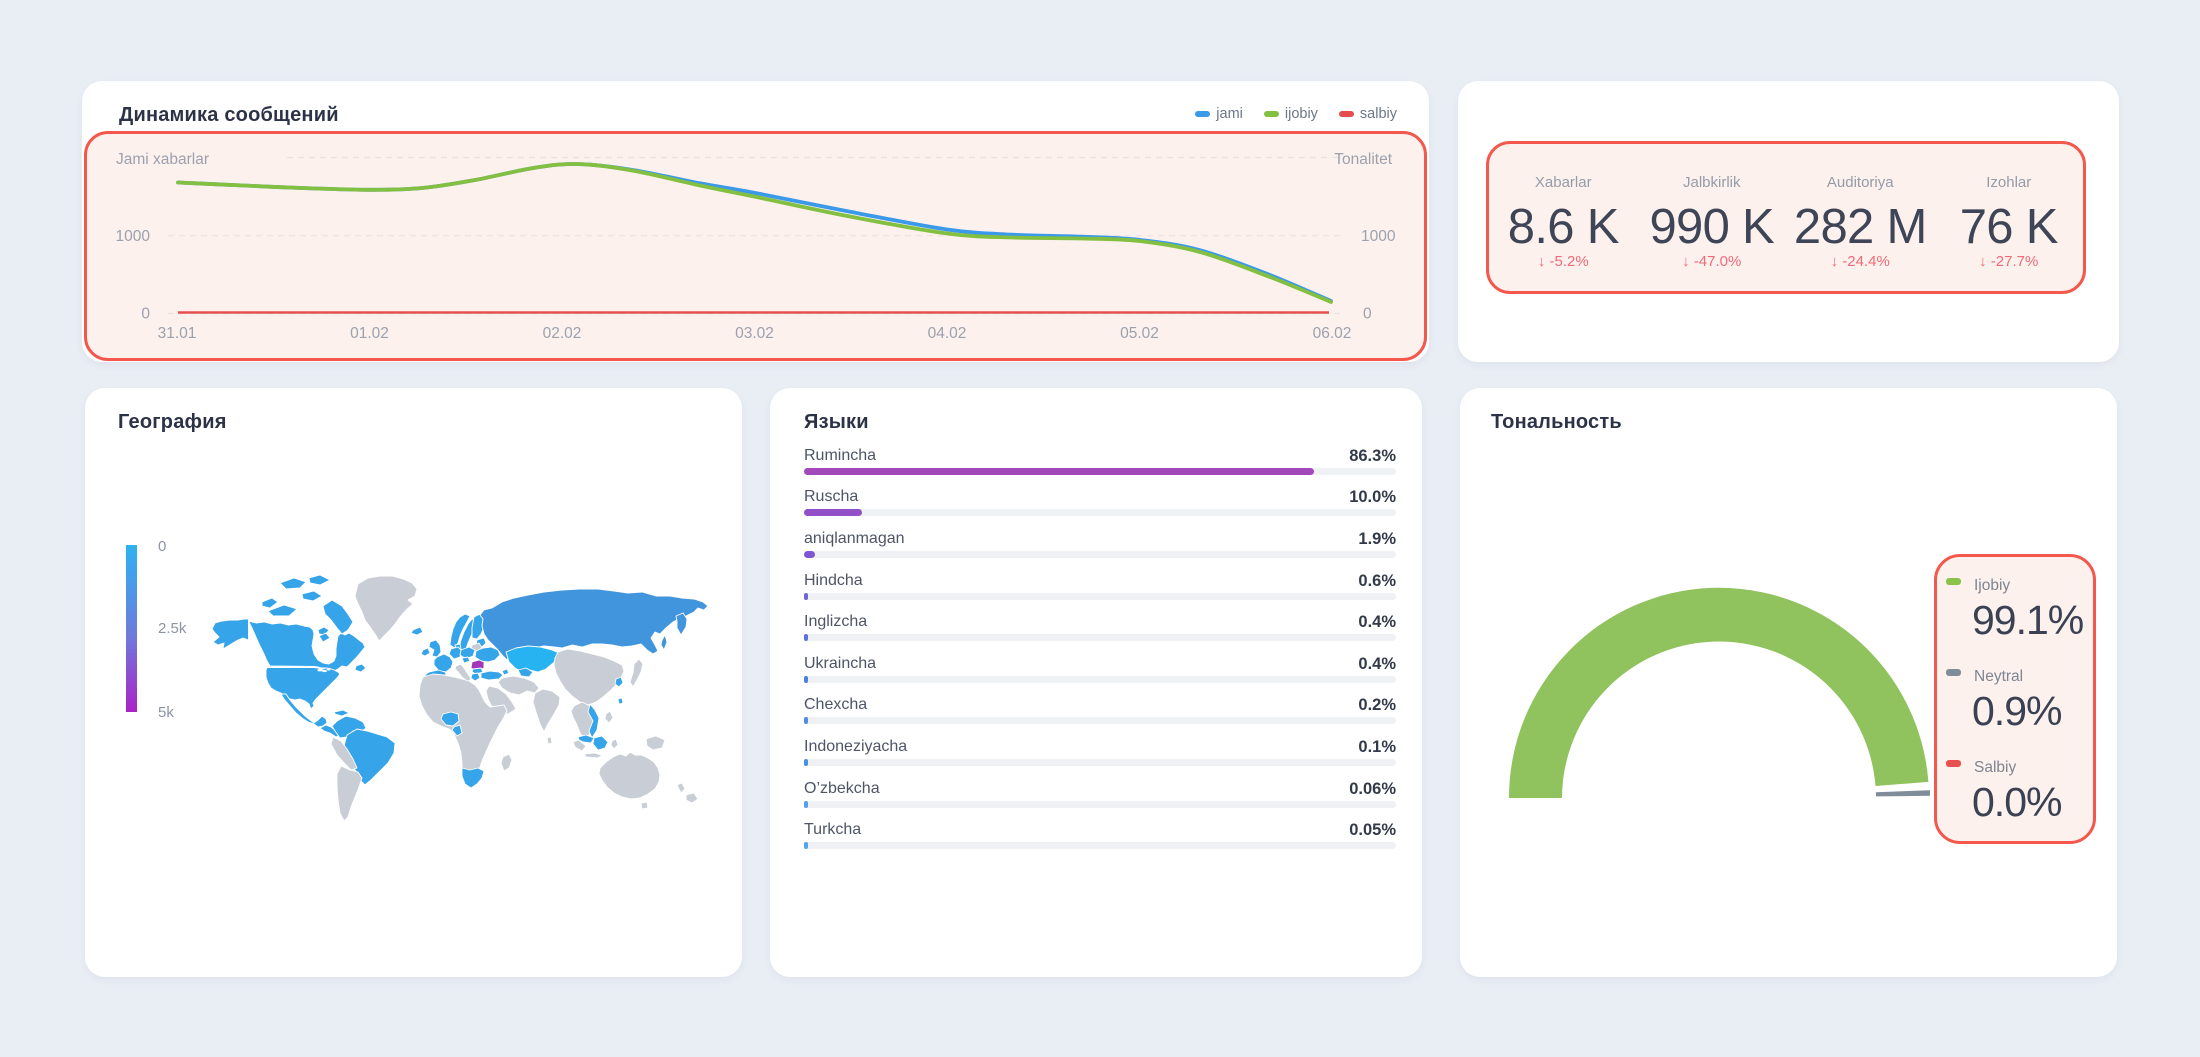 The width and height of the screenshot is (2200, 1057). I want to click on svg-text: Tonalitet, so click(1363, 159).